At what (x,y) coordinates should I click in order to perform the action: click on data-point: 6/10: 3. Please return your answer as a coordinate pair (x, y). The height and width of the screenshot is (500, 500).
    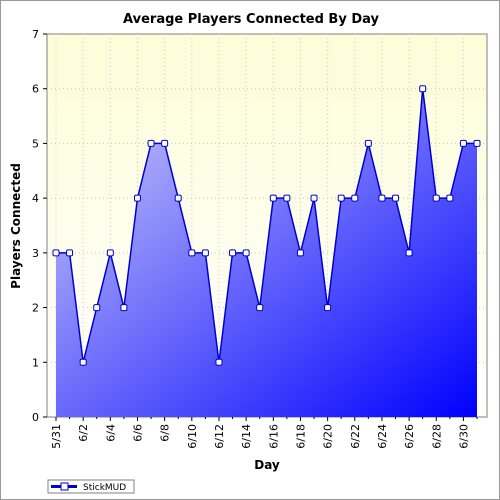
    Looking at the image, I should click on (192, 253).